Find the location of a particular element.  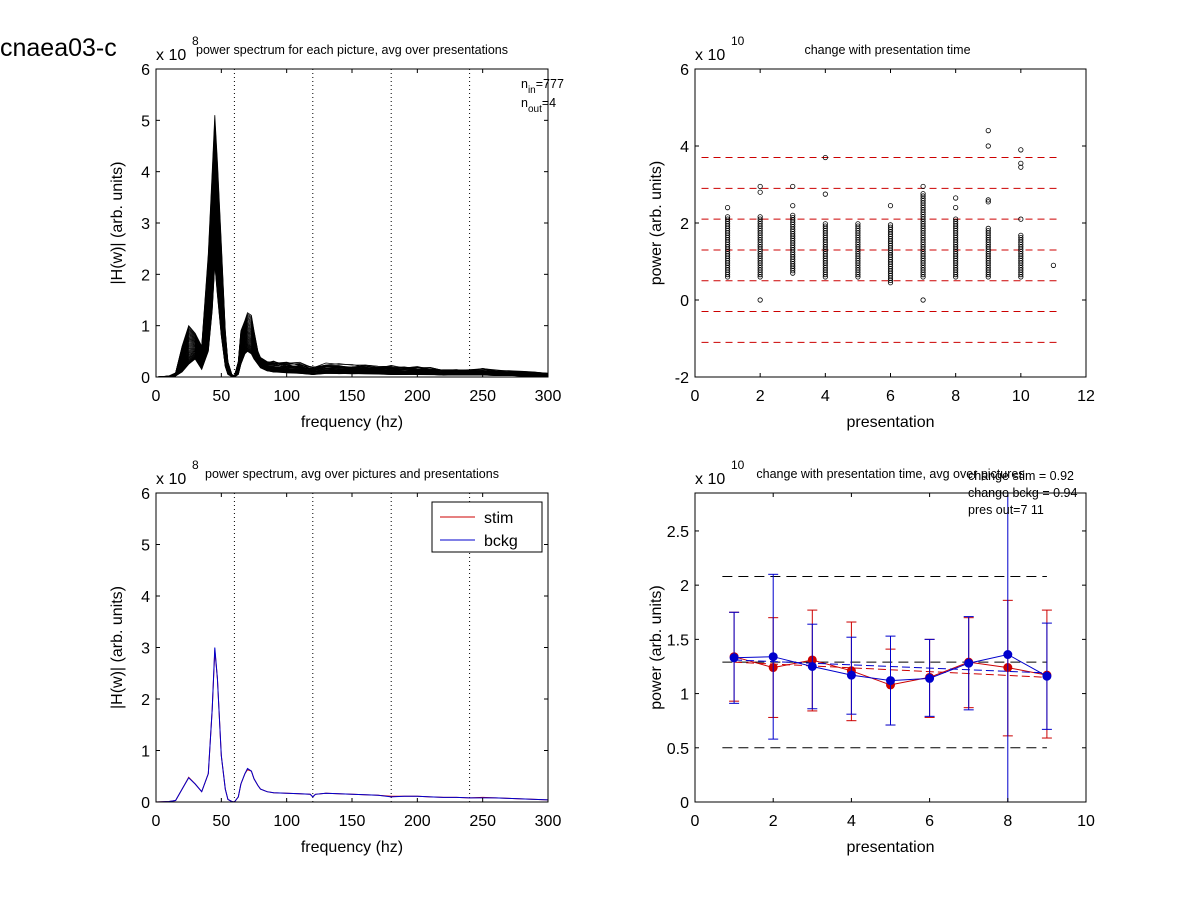

legend-box is located at coordinates (487, 527).